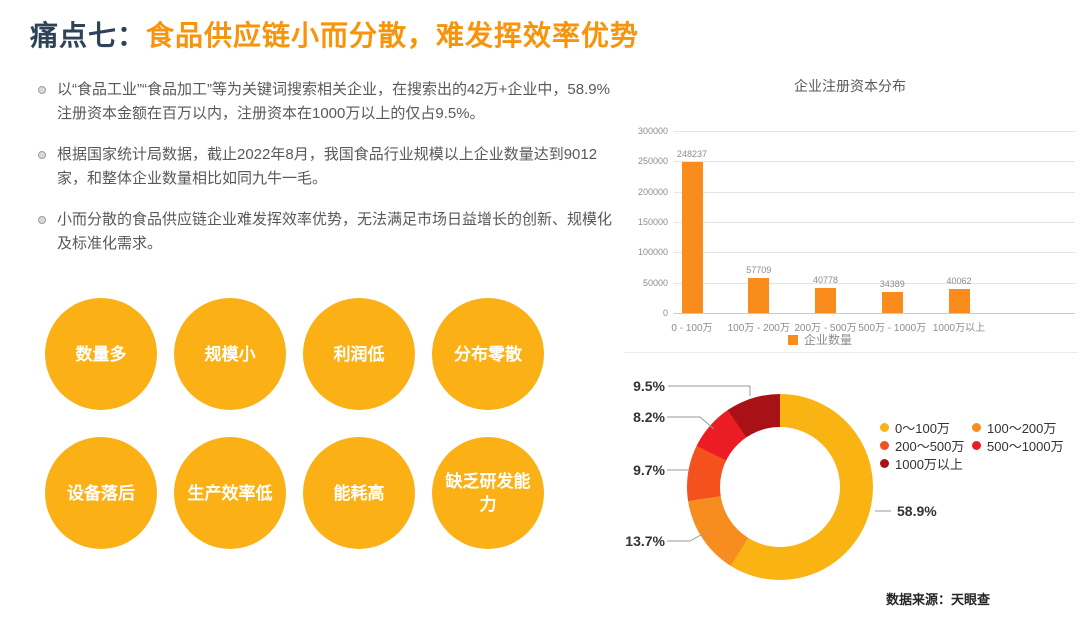  I want to click on bar-chart-legend: 企业数量, so click(820, 339).